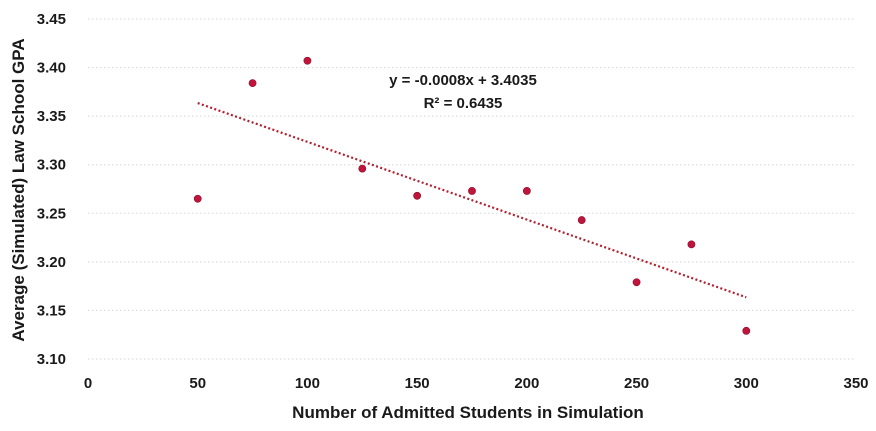  What do you see at coordinates (417, 383) in the screenshot?
I see `x-tick-label: 150` at bounding box center [417, 383].